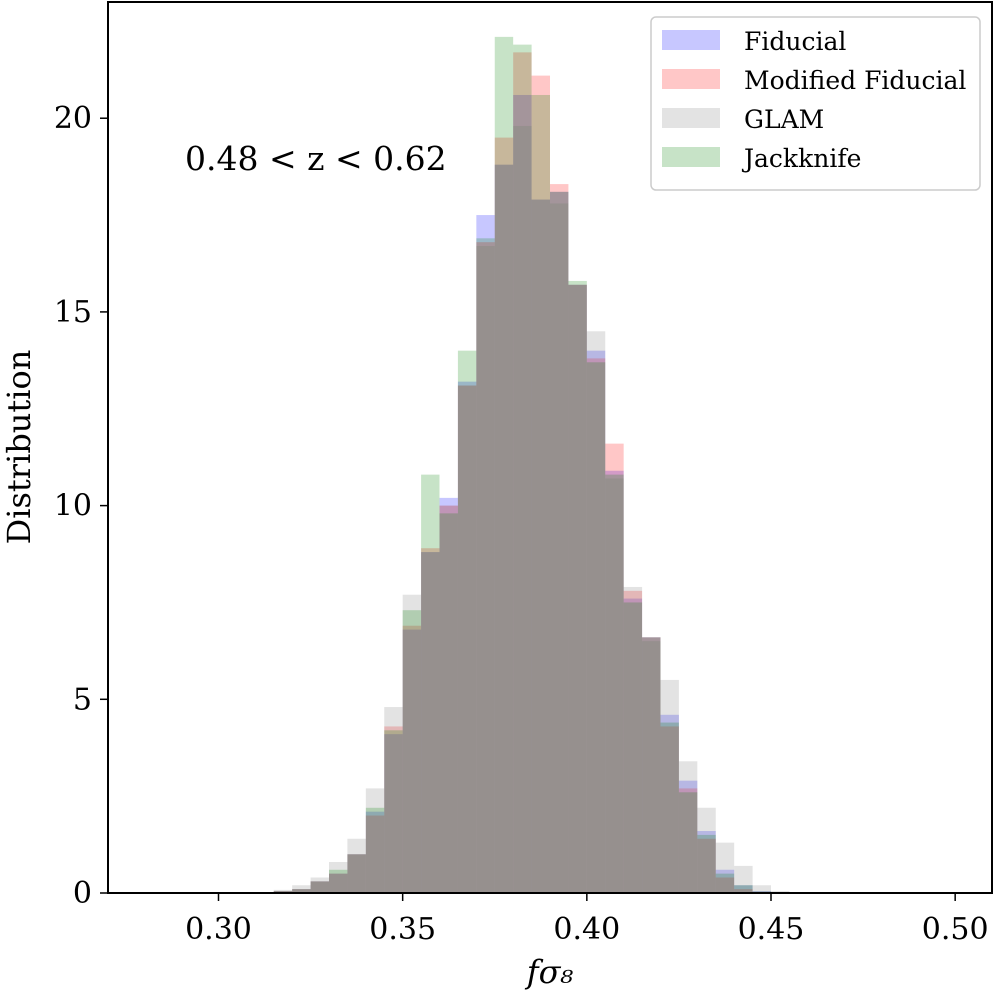  What do you see at coordinates (771, 929) in the screenshot?
I see `x-tick-label: 0.45` at bounding box center [771, 929].